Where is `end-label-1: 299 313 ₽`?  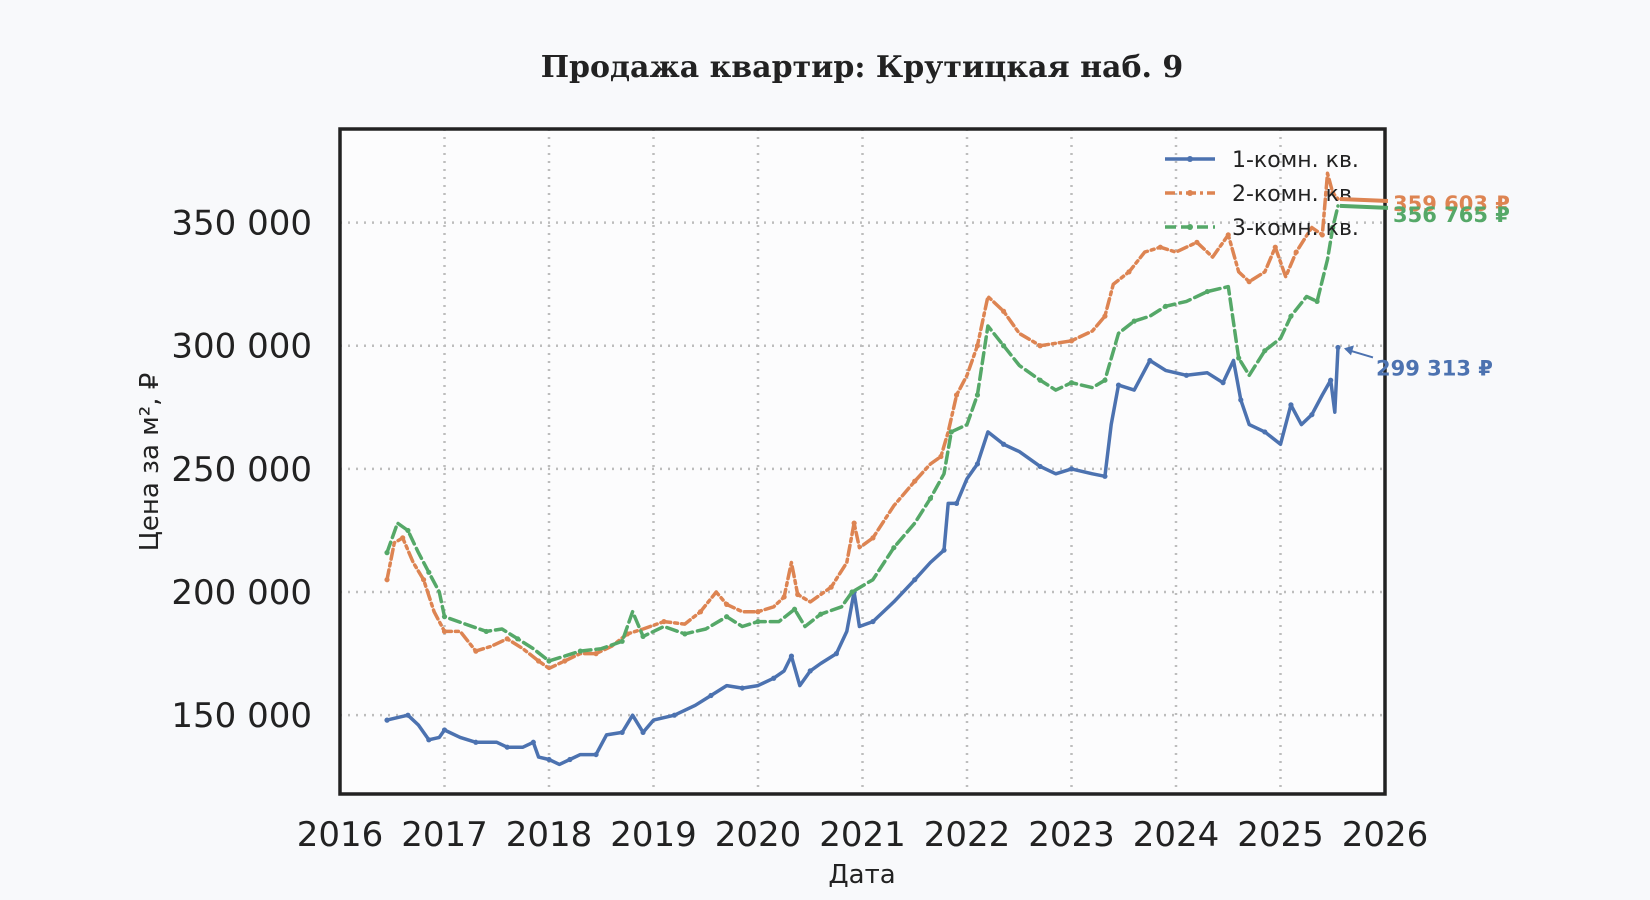
end-label-1: 299 313 ₽ is located at coordinates (1434, 368).